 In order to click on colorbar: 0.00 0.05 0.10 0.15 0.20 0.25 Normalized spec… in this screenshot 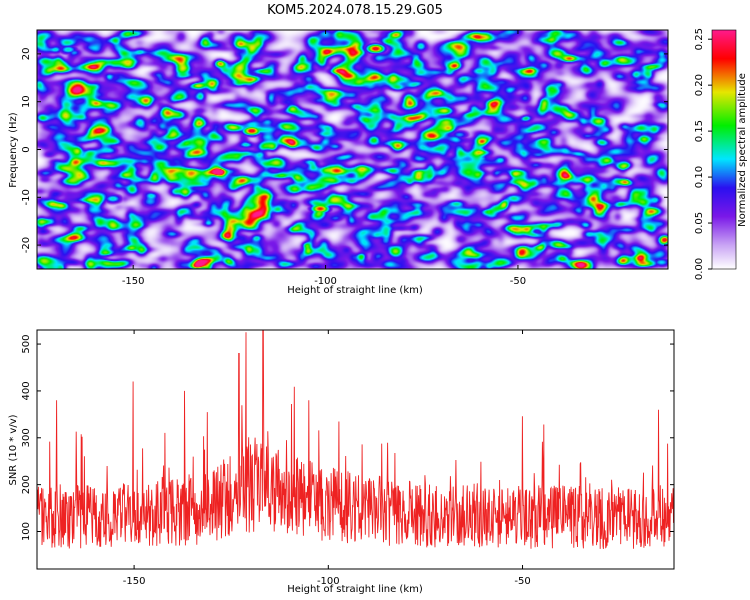, I will do `click(721, 154)`.